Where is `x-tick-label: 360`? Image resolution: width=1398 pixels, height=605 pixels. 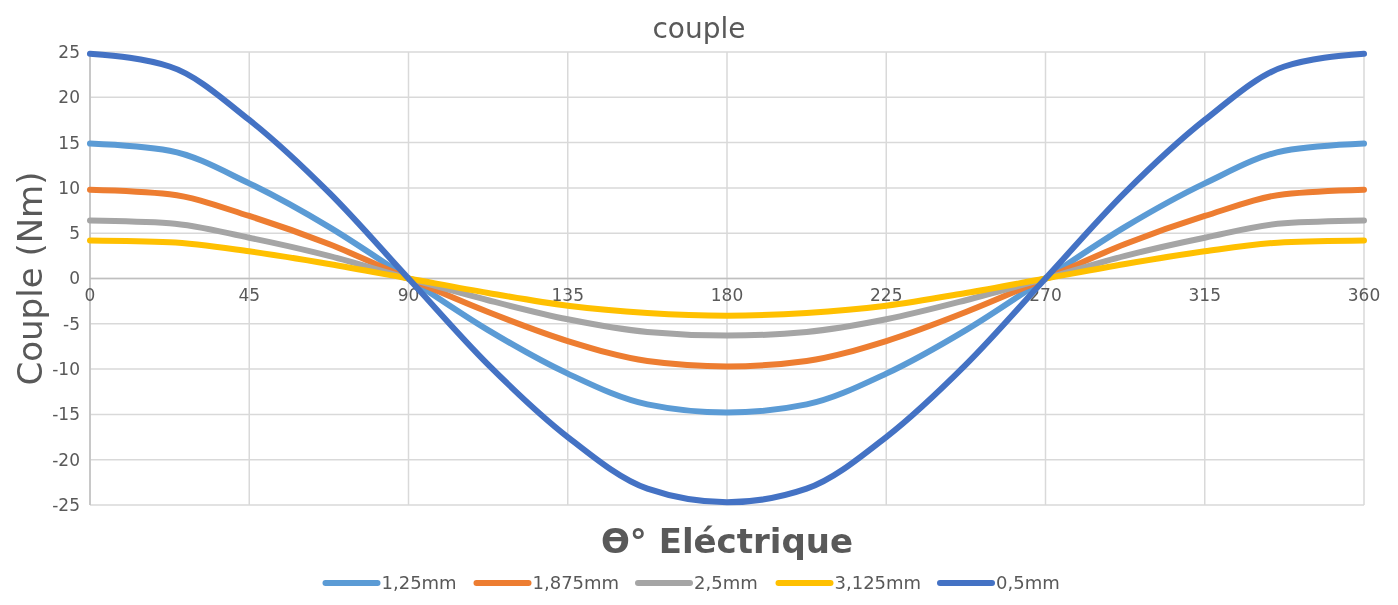 x-tick-label: 360 is located at coordinates (1364, 294).